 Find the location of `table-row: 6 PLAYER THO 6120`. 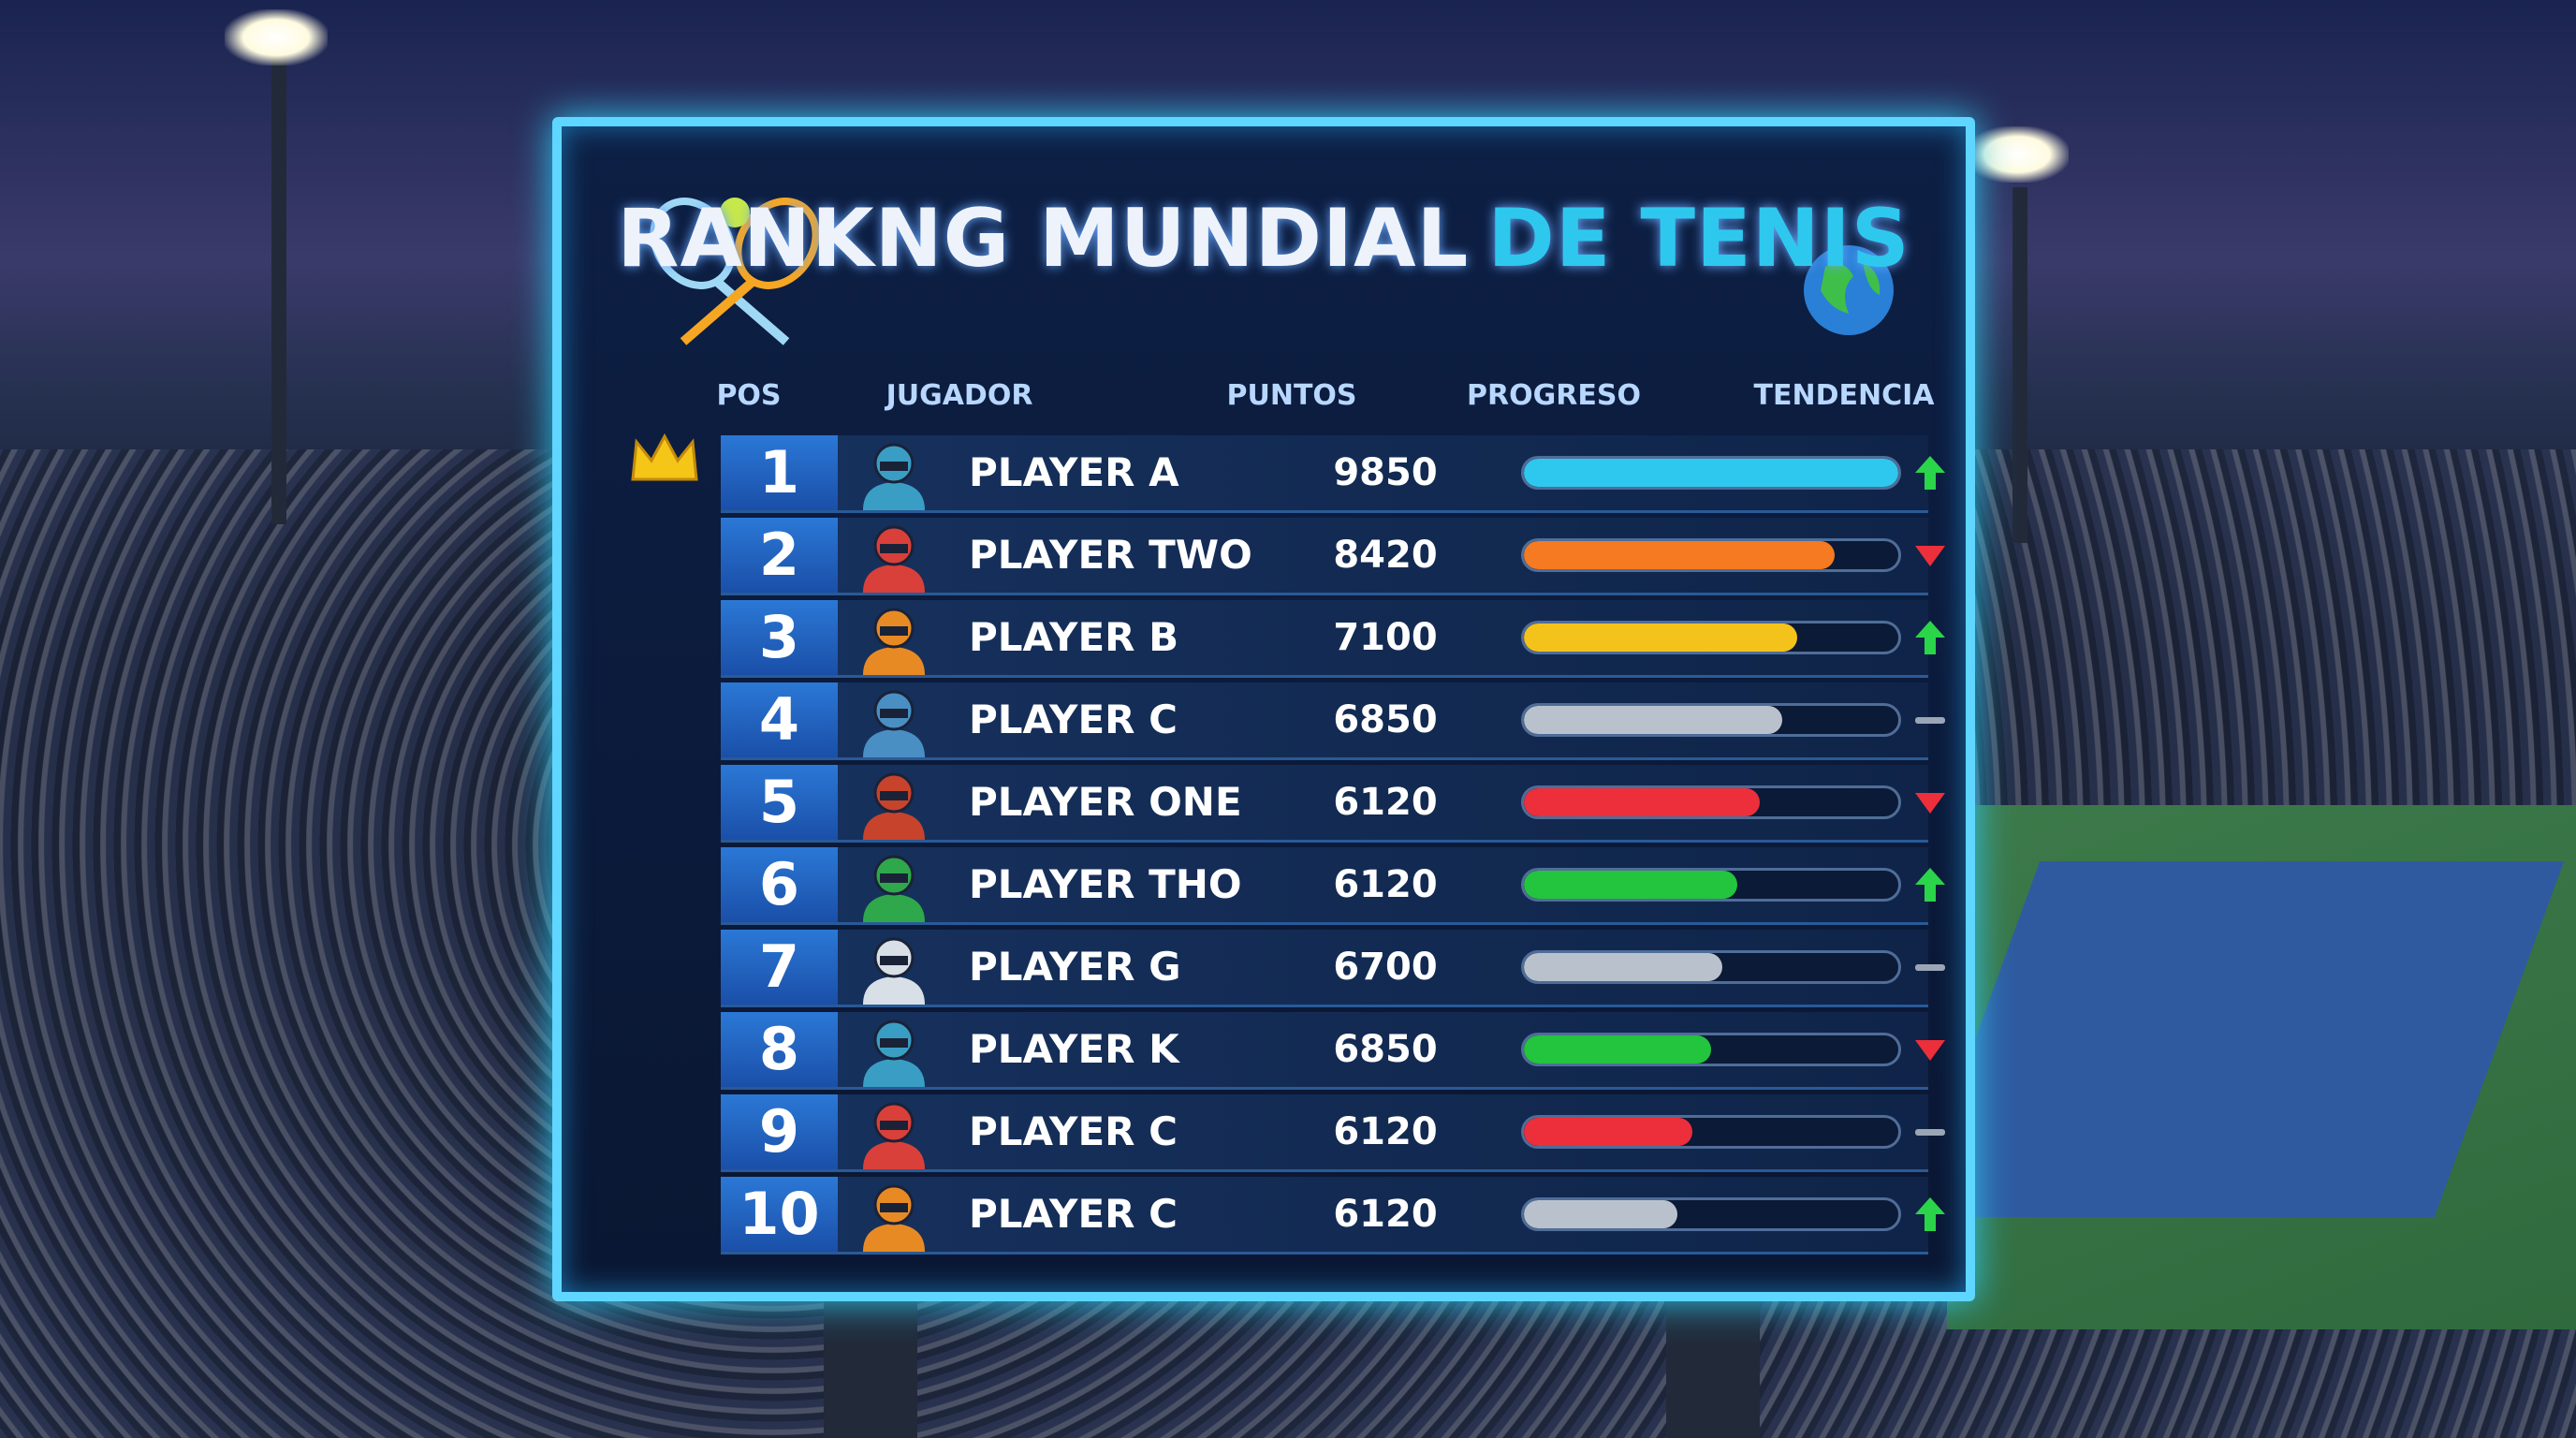

table-row: 6 PLAYER THO 6120 is located at coordinates (1333, 886).